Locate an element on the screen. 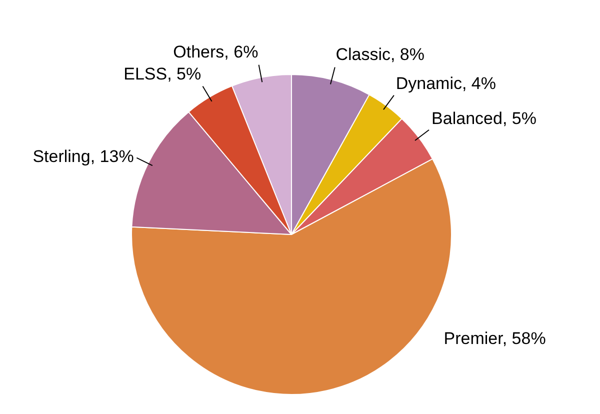  slice-label: Premier, 58% is located at coordinates (495, 338).